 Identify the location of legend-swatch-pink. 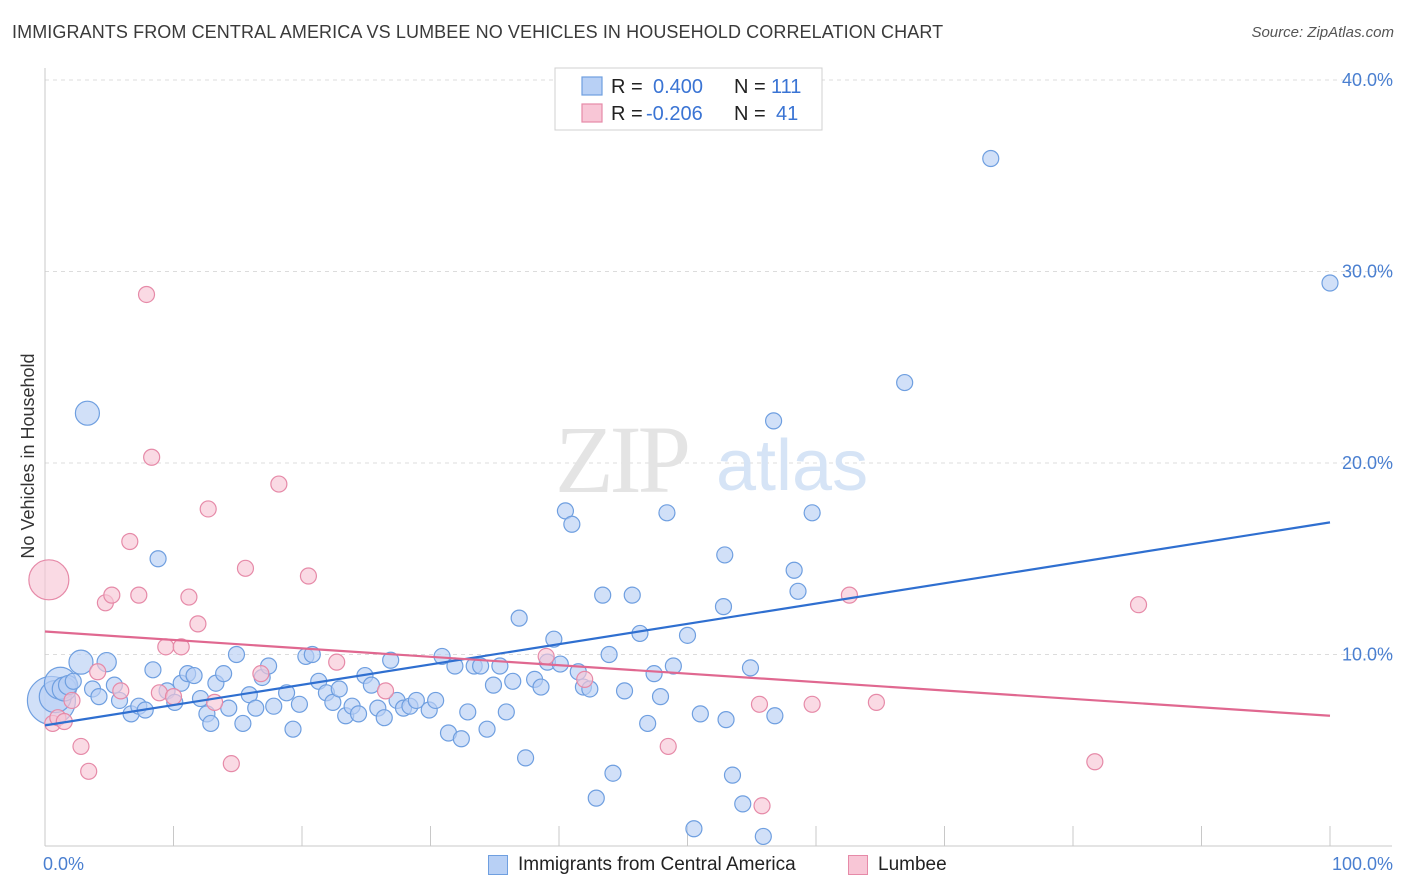
(858, 865).